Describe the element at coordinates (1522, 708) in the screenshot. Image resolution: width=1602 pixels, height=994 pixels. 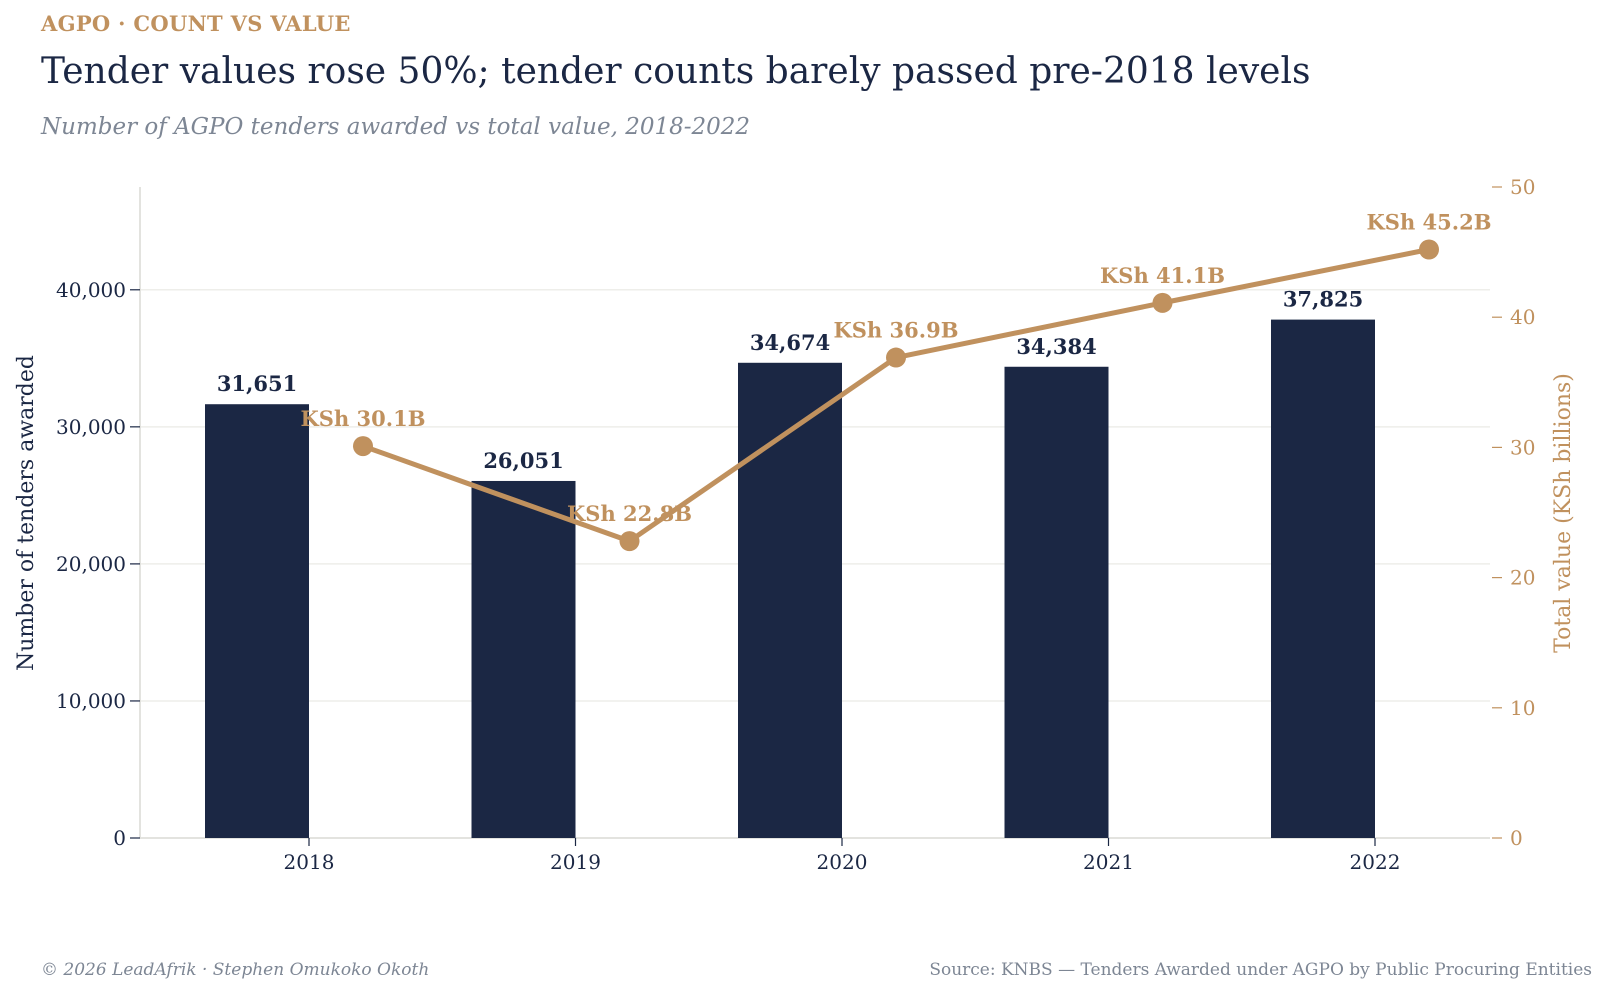
I see `y-right-tick-label: 10` at that location.